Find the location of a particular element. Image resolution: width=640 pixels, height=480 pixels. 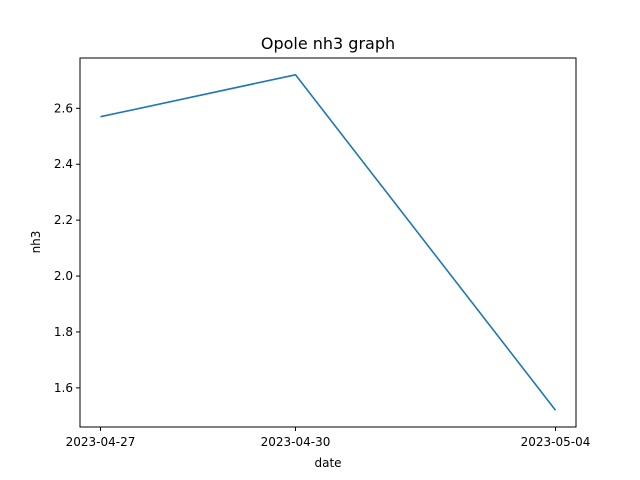

x-axis-label: date is located at coordinates (327, 463).